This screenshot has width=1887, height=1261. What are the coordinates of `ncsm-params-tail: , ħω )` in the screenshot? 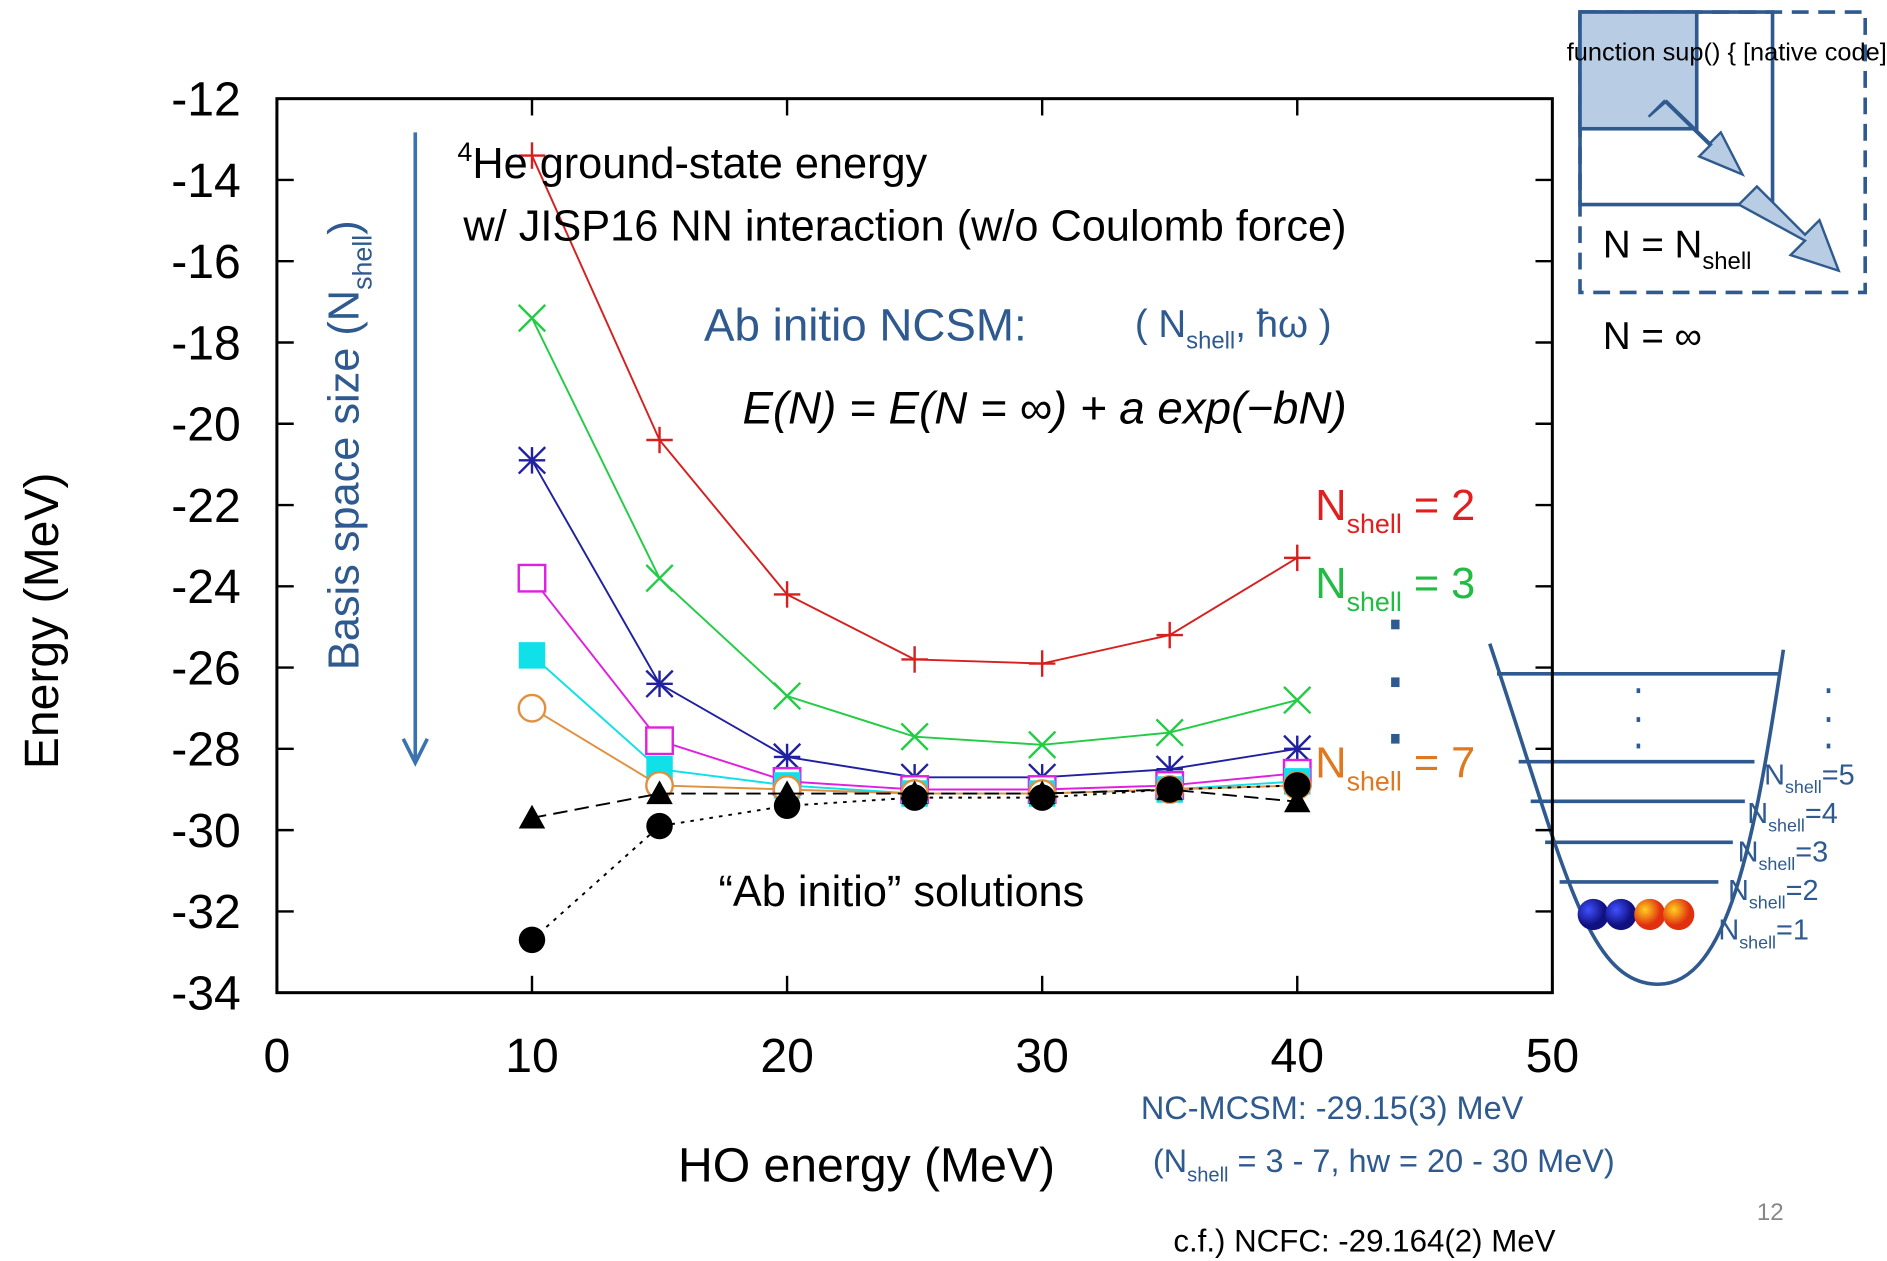 It's located at (1283, 324).